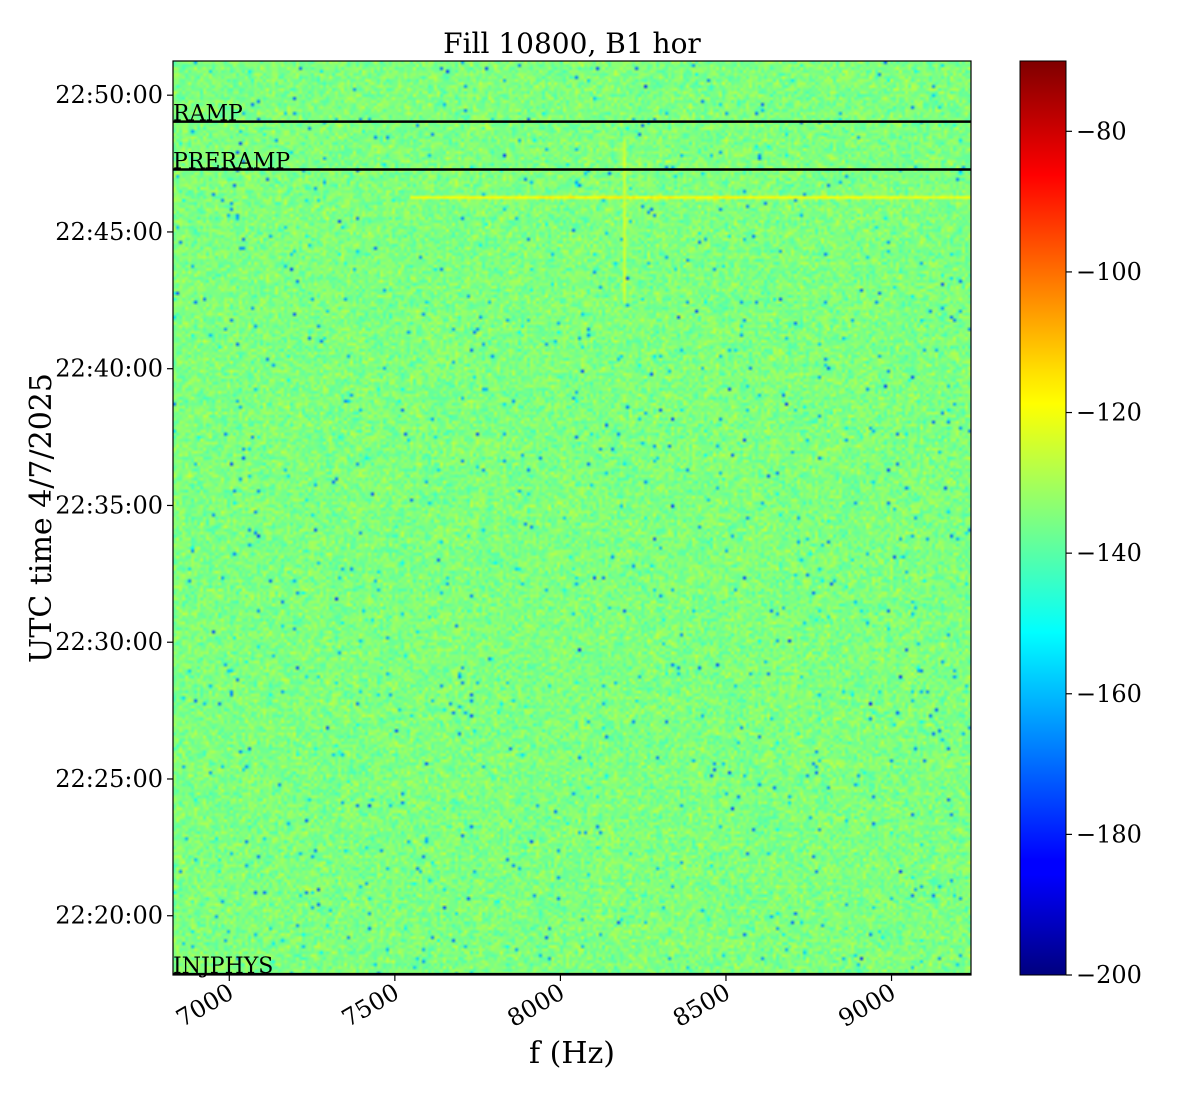 Image resolution: width=1200 pixels, height=1100 pixels. What do you see at coordinates (208, 114) in the screenshot?
I see `event-label-ramp: RAMP` at bounding box center [208, 114].